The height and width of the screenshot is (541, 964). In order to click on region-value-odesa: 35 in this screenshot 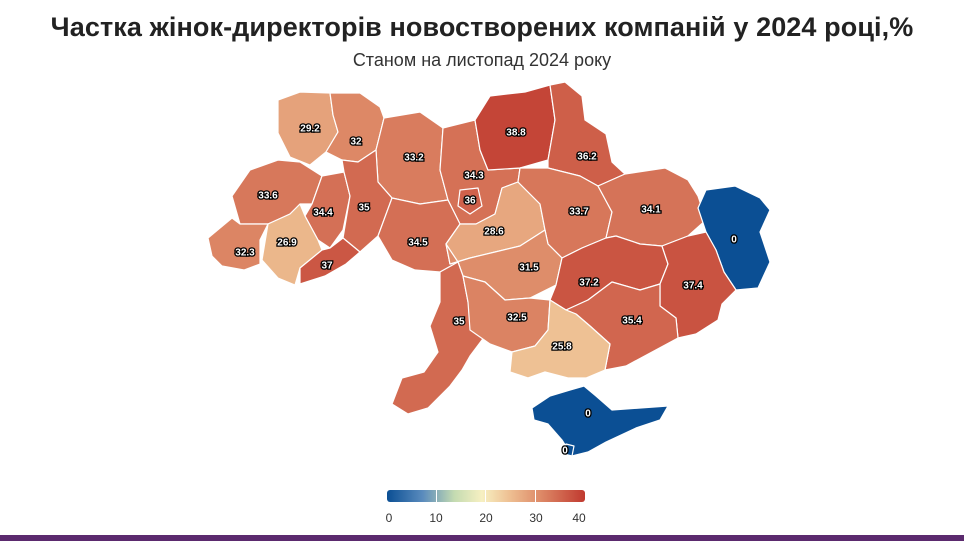, I will do `click(459, 322)`.